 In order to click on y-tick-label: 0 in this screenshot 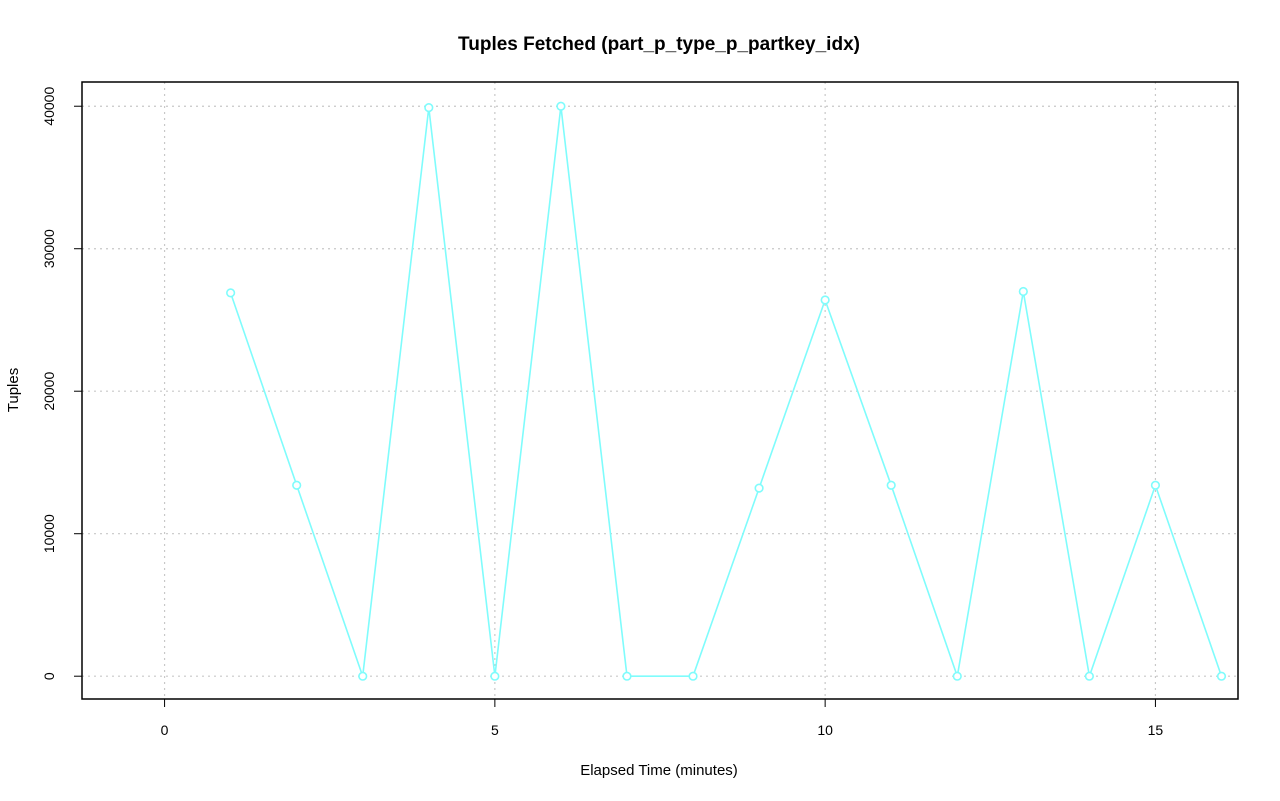, I will do `click(49, 676)`.